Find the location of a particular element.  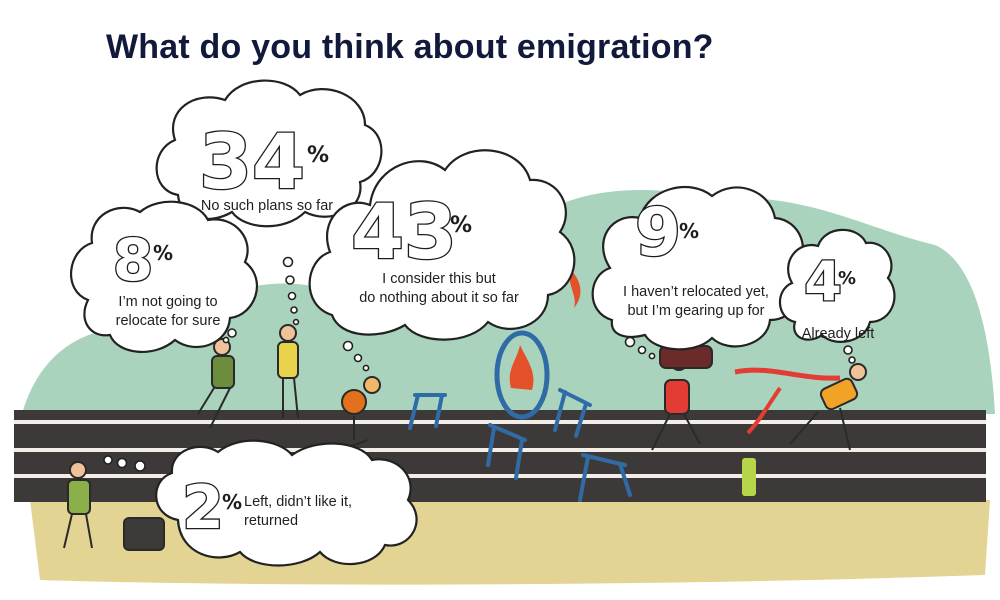

value-label-2: 2 % Left, didn’t like it, returned is located at coordinates (266, 508).